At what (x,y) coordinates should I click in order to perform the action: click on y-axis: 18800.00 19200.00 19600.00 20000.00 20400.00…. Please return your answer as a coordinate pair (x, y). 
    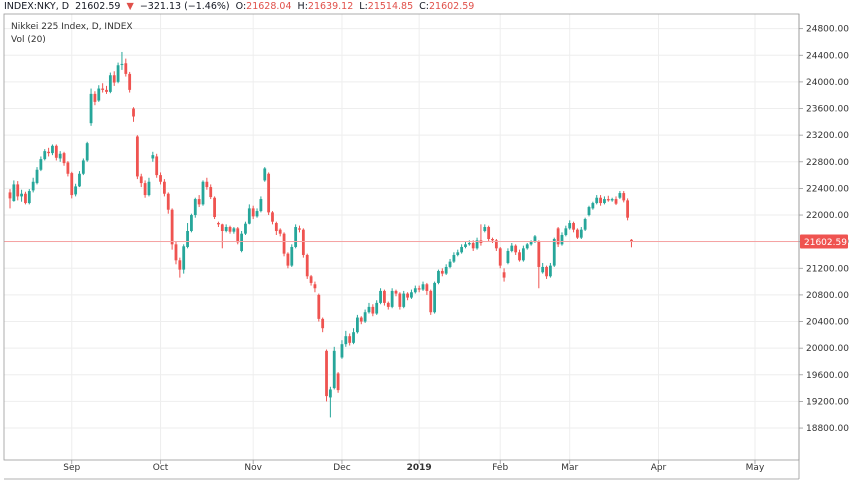
    Looking at the image, I should click on (824, 229).